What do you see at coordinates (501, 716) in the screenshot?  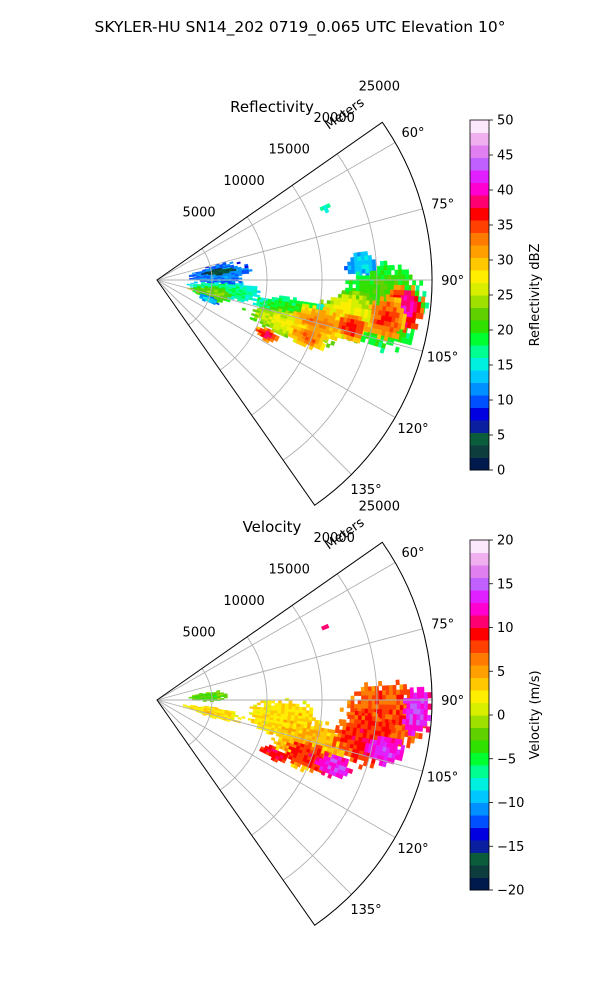 I see `colorbar-tick-label: 0` at bounding box center [501, 716].